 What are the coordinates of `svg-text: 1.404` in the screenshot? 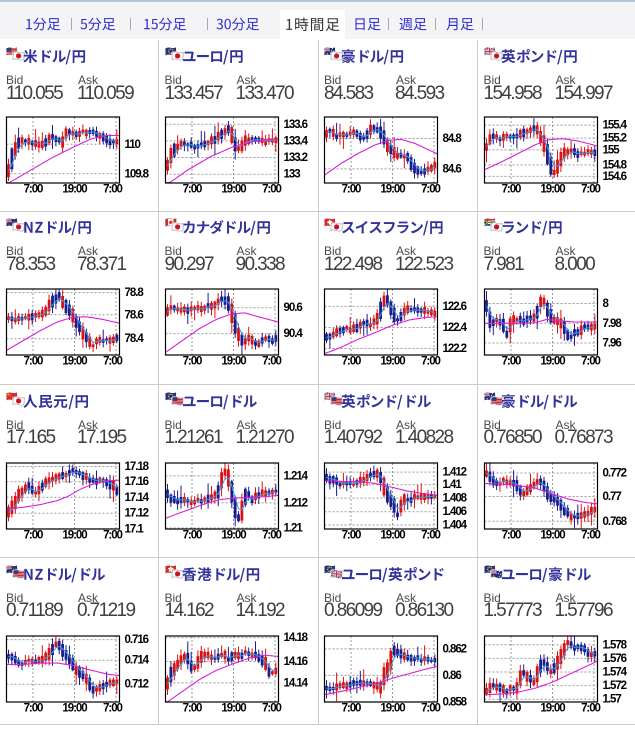 It's located at (455, 525).